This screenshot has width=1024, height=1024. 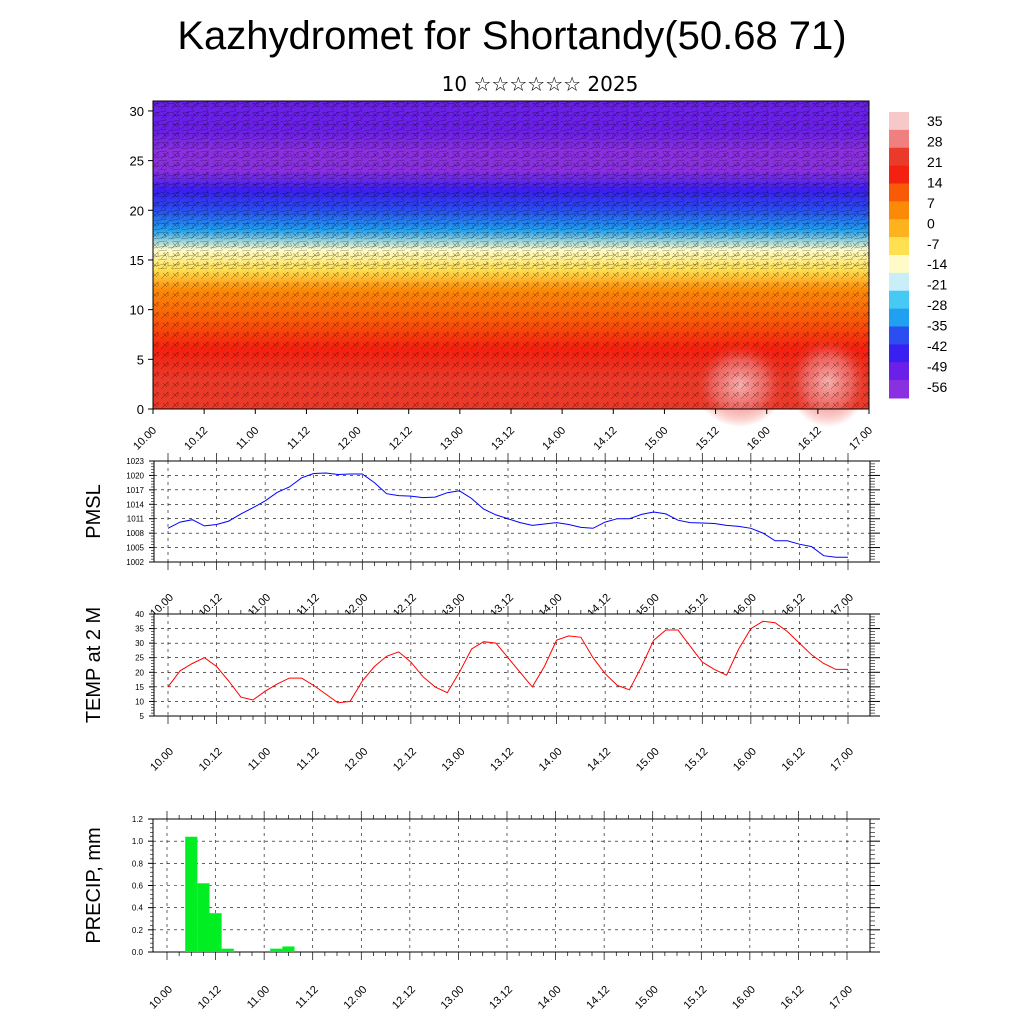 I want to click on y-tick-label: 1023, so click(x=135, y=461).